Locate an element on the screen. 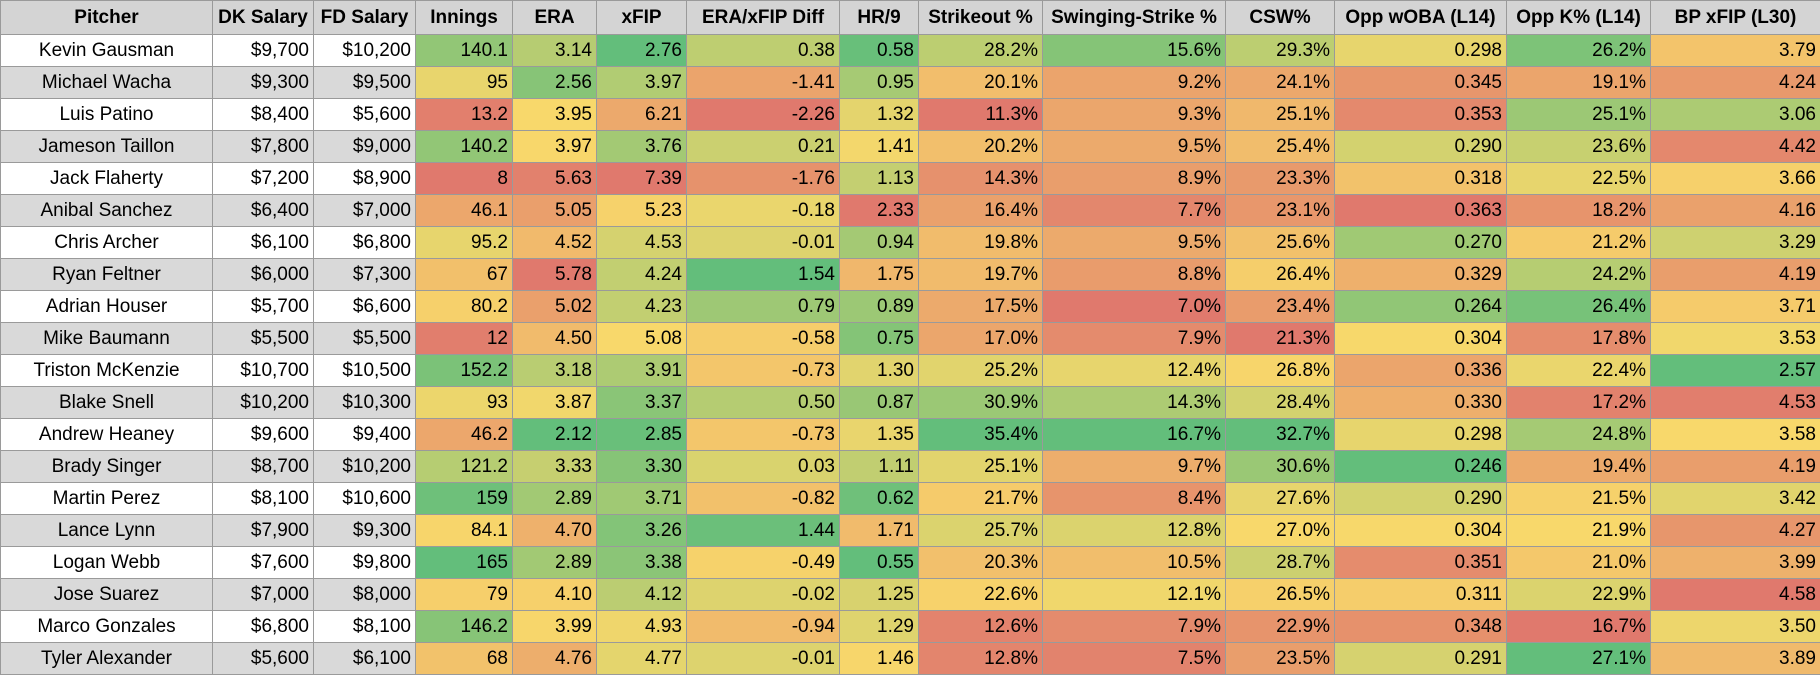 Image resolution: width=1820 pixels, height=675 pixels. dk-salary-cell: $6,400 is located at coordinates (263, 211).